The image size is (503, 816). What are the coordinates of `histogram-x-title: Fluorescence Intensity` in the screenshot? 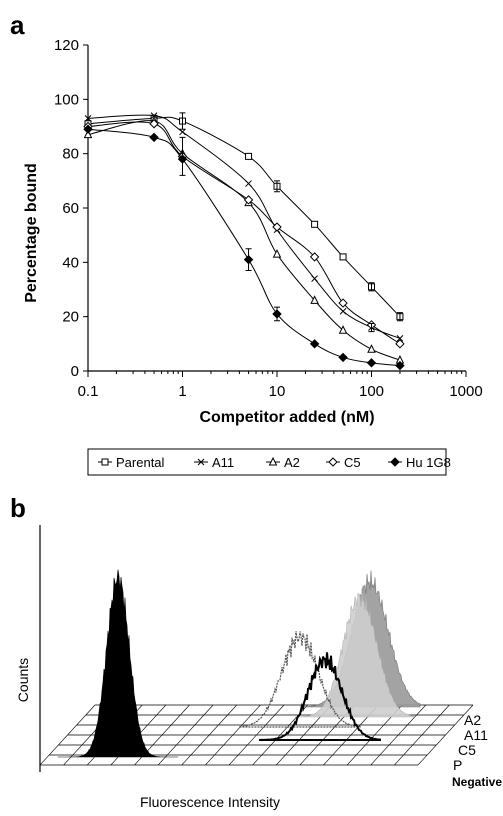 It's located at (210, 802).